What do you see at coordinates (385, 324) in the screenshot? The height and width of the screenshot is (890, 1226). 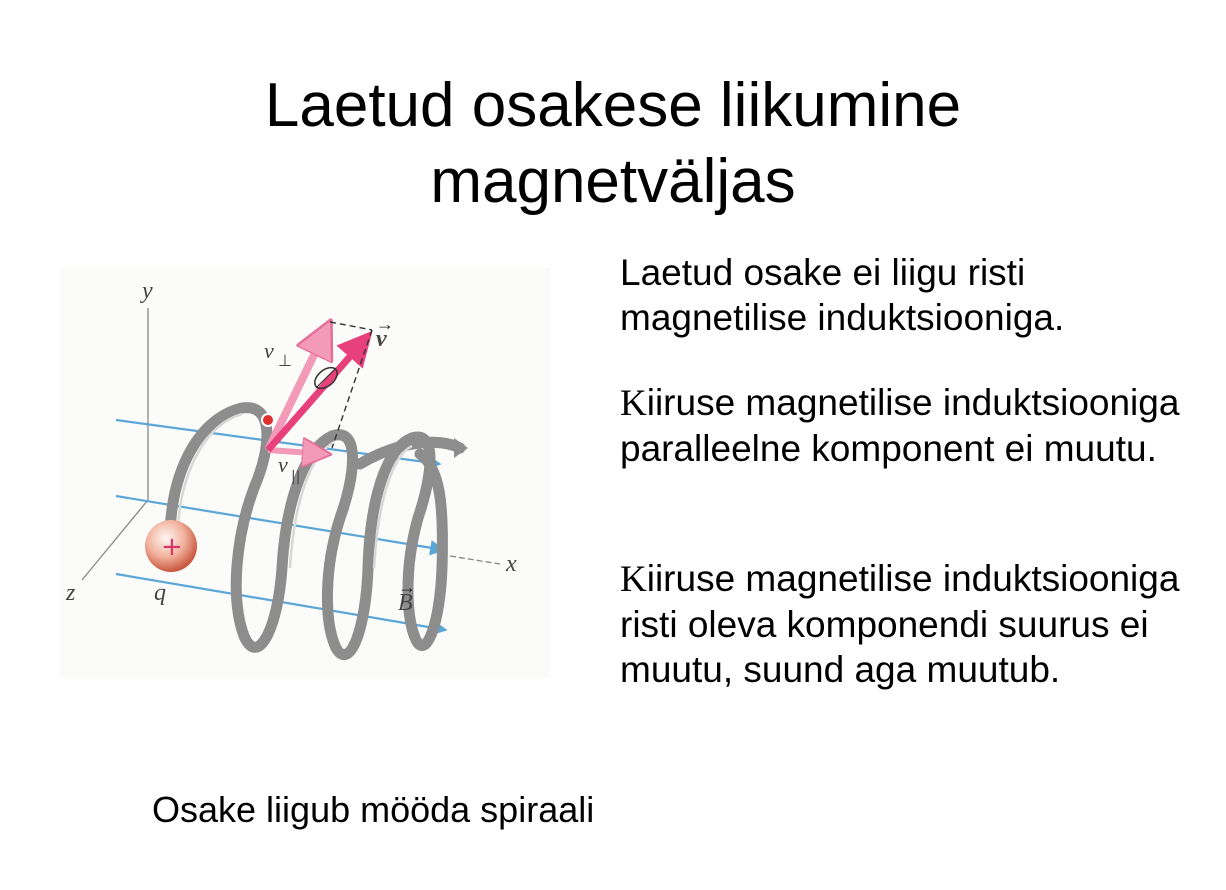 I see `velocity-vector-arrow-mark: →` at bounding box center [385, 324].